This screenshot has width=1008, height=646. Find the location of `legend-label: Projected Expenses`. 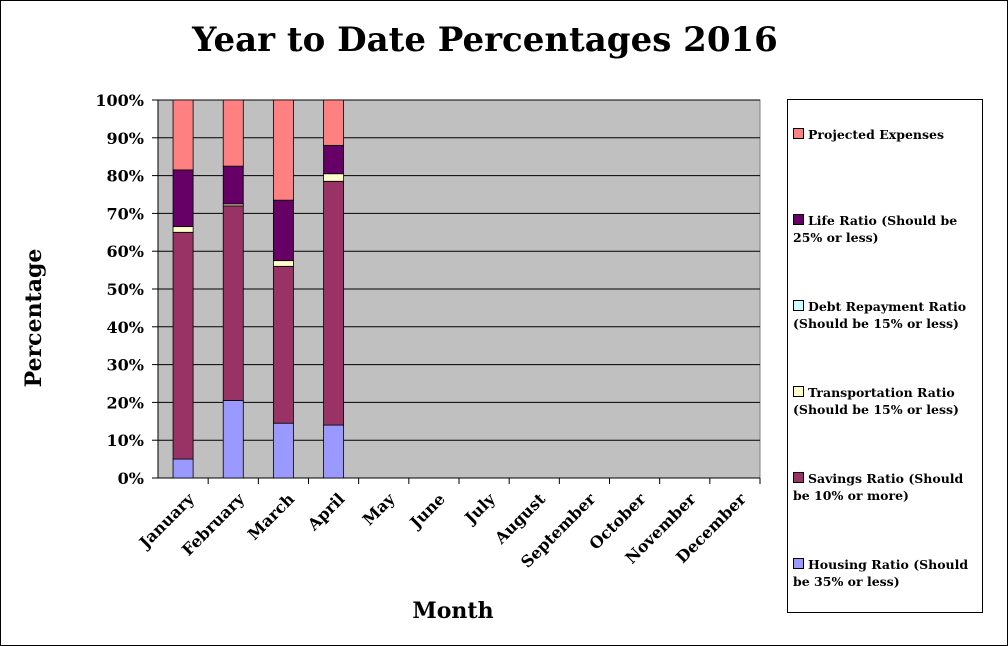

legend-label: Projected Expenses is located at coordinates (876, 134).